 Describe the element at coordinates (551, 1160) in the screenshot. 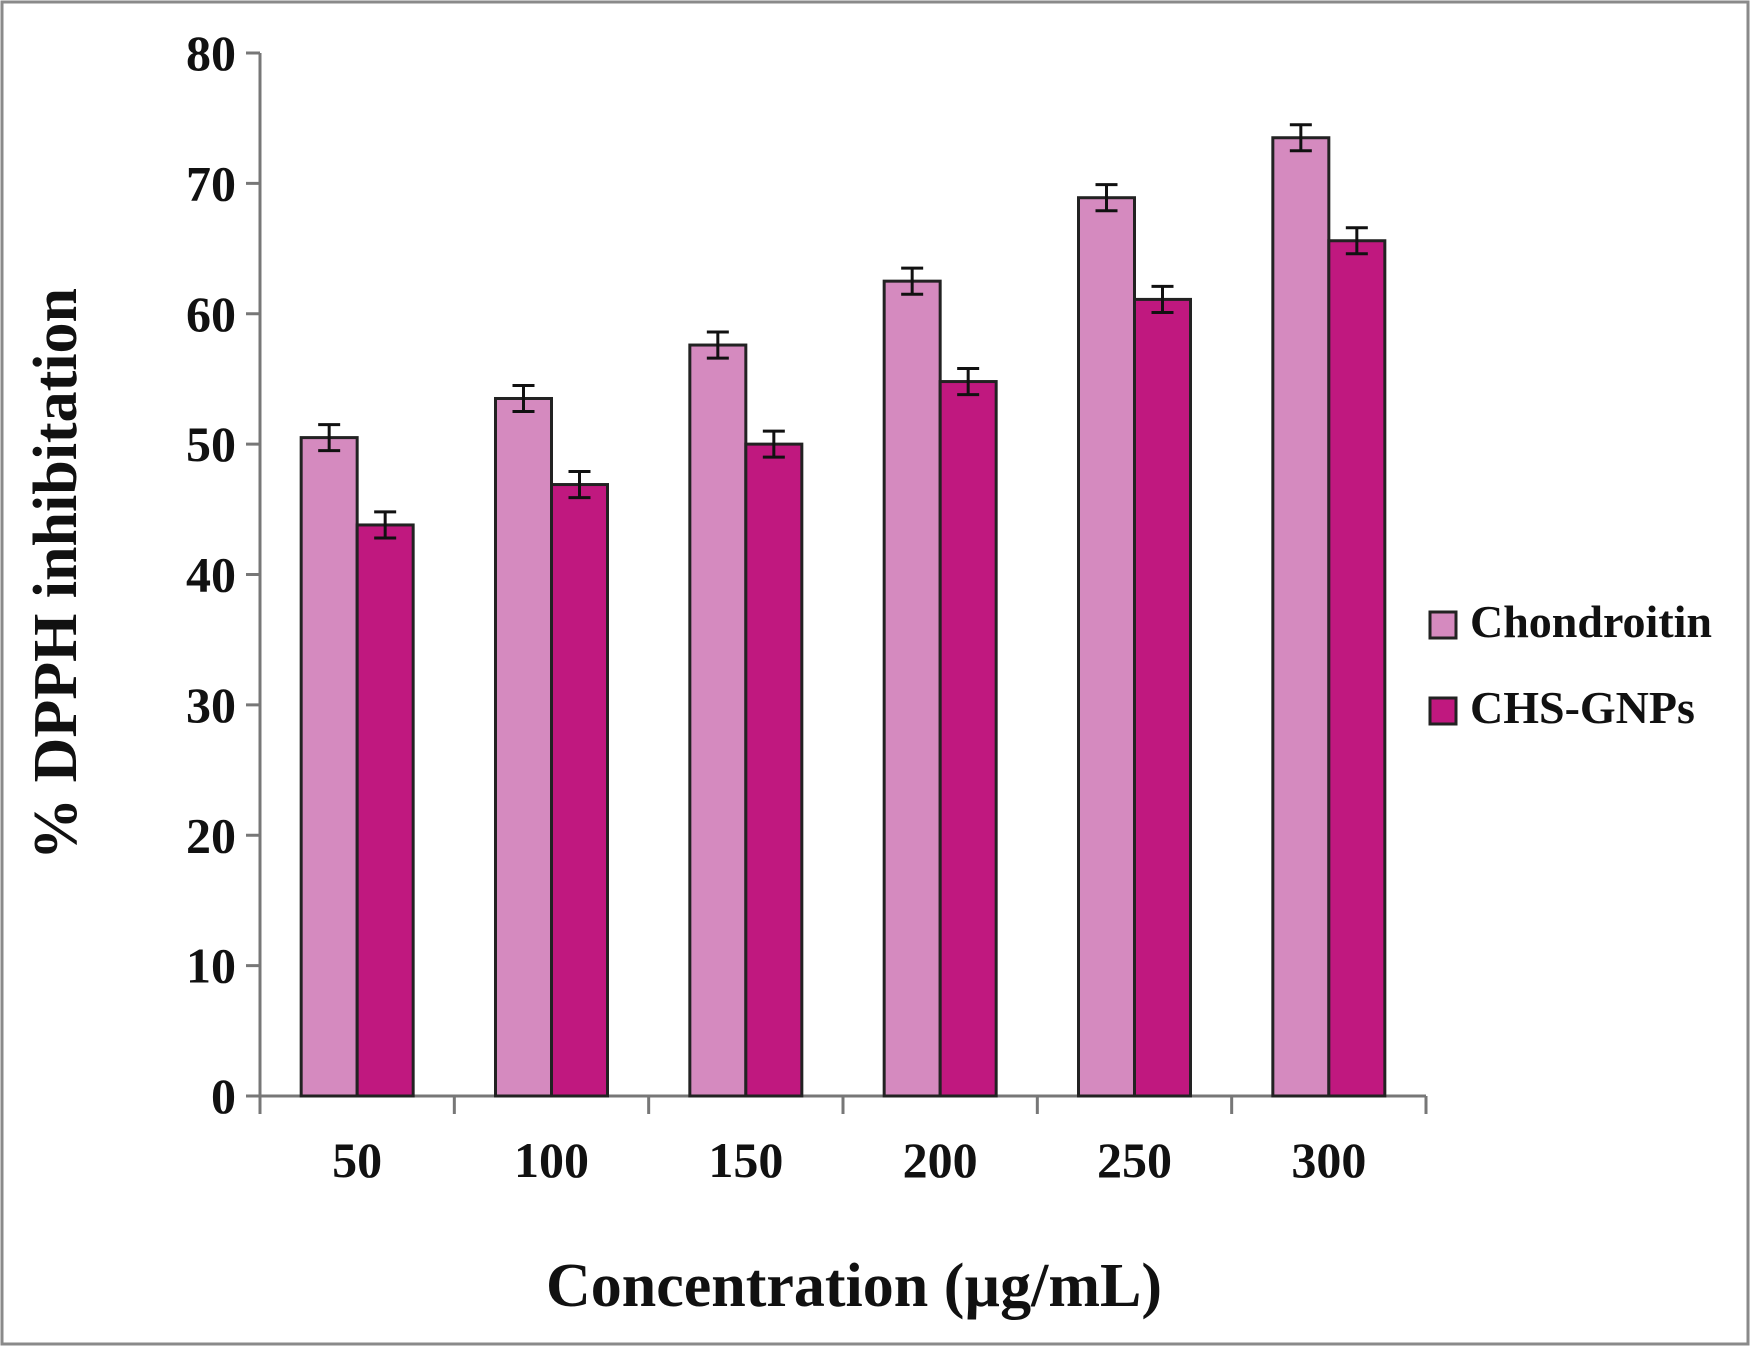

I see `x-tick-label: 100` at that location.